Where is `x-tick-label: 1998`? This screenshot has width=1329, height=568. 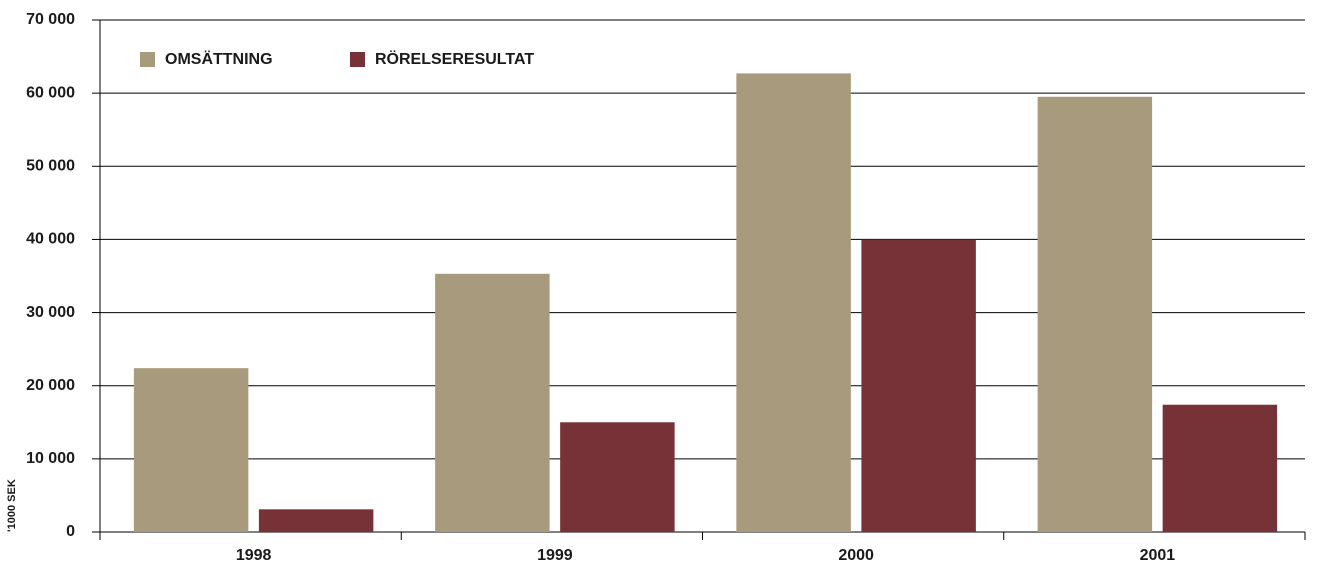 x-tick-label: 1998 is located at coordinates (254, 555).